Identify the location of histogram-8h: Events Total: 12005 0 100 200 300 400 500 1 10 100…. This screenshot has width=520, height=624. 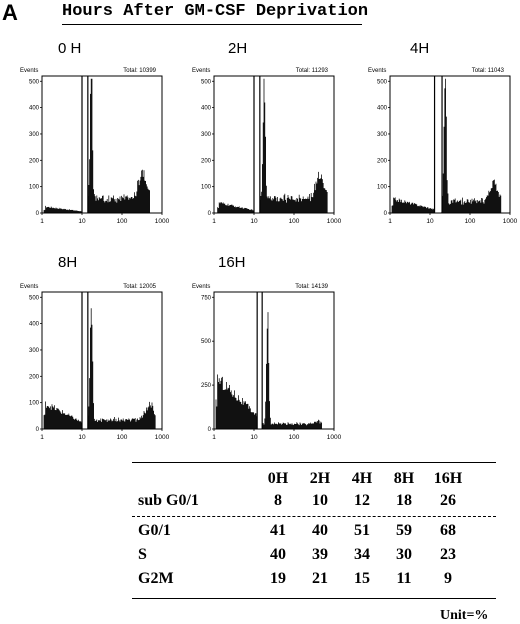
(95, 362).